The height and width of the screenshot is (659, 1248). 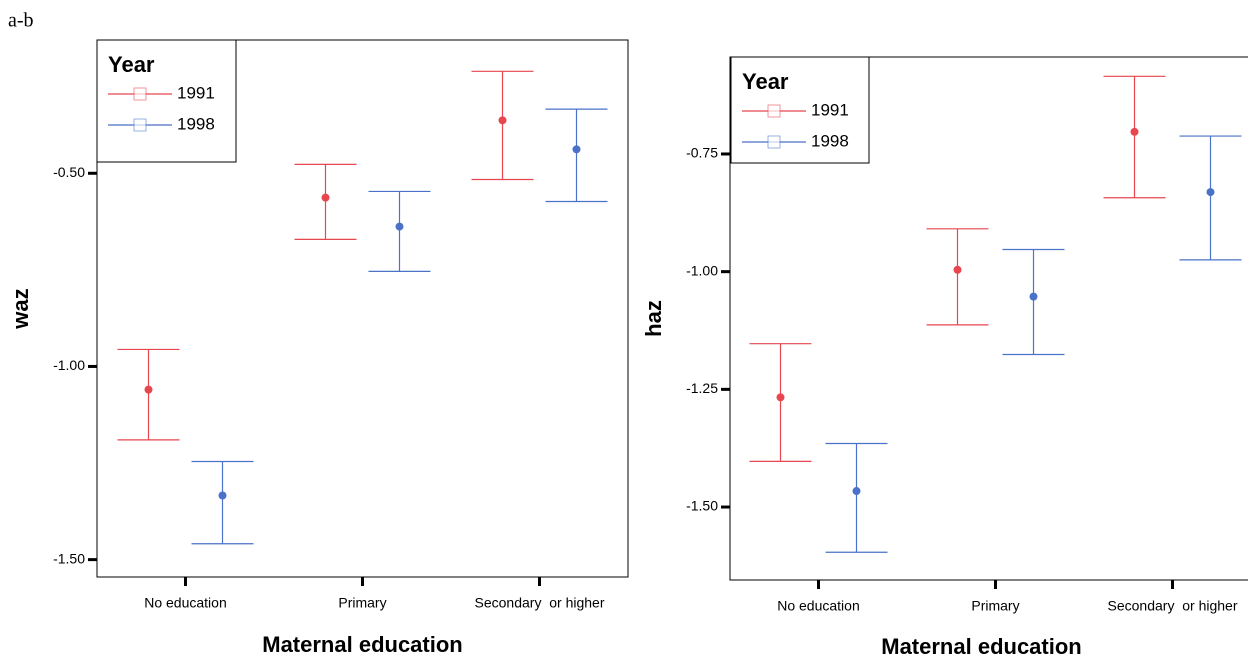 I want to click on y-tick-label: -0.50, so click(x=69, y=172).